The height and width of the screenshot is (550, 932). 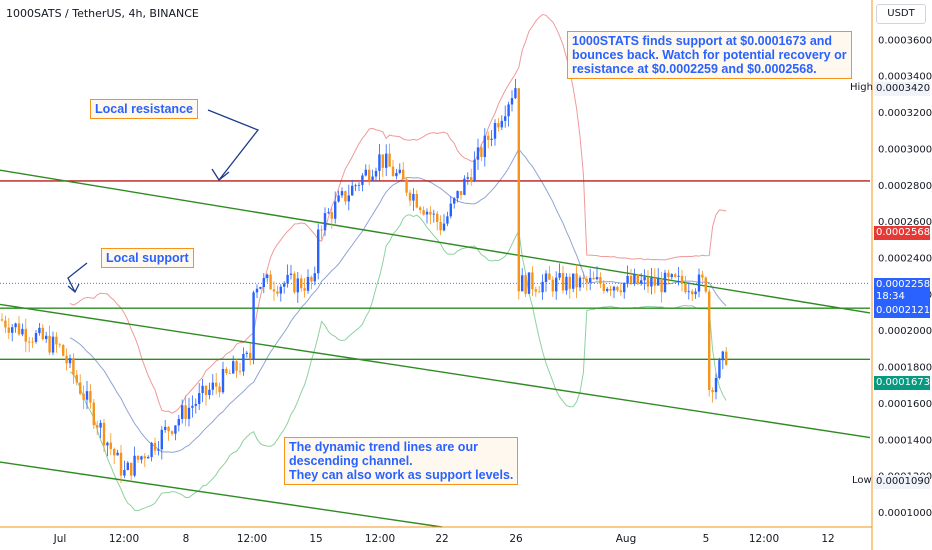 I want to click on annotation-local-support: Local support, so click(x=147, y=258).